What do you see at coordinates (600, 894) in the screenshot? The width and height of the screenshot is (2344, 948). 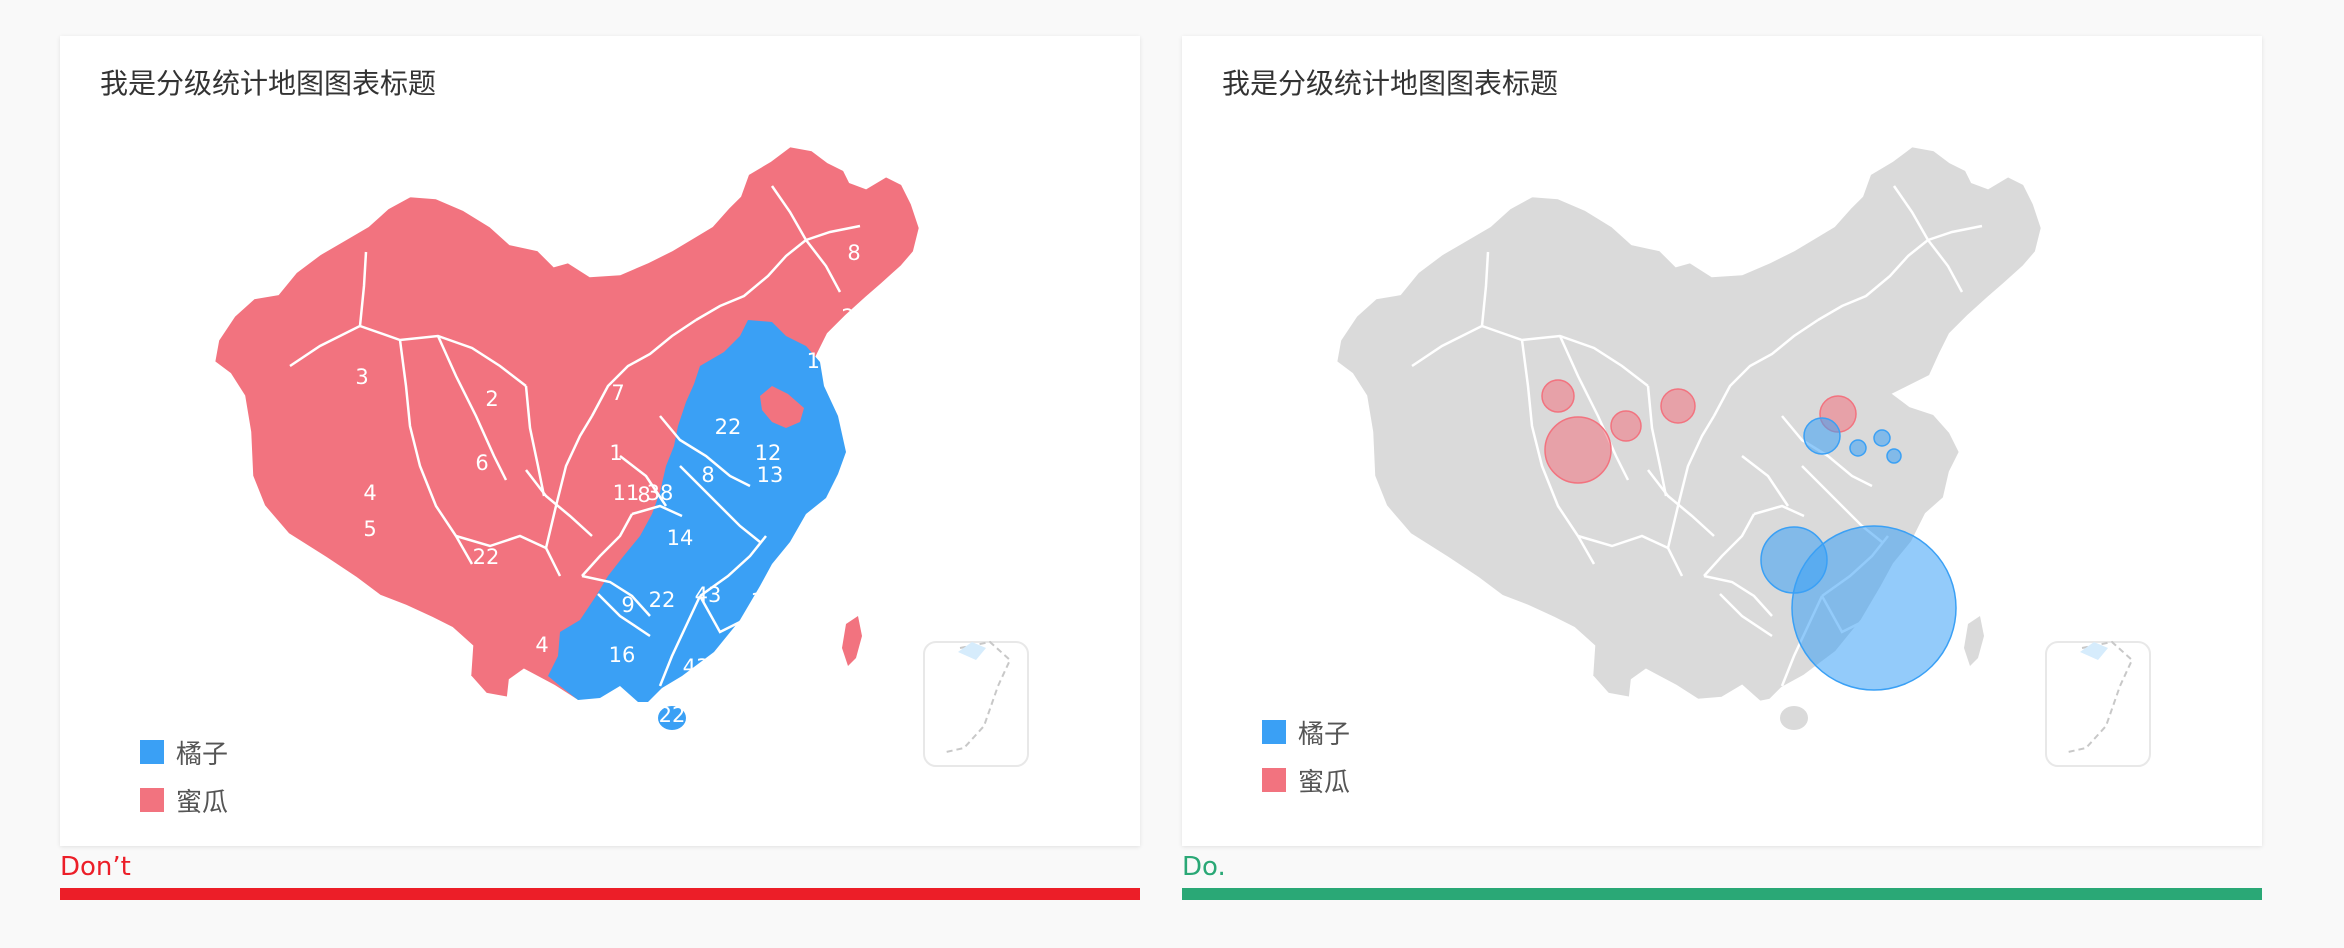 I see `dont-bar` at bounding box center [600, 894].